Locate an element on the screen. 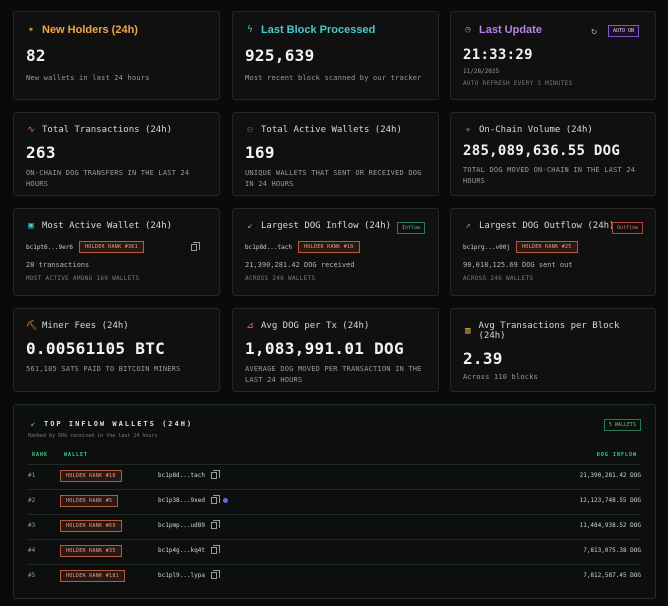  card-title: Avg Transactions per Block (24h) is located at coordinates (549, 331).